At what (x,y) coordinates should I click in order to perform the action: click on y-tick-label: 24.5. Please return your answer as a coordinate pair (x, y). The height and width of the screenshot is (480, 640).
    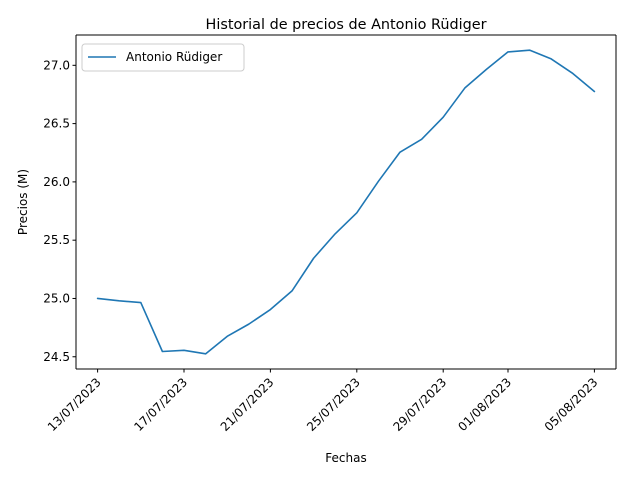
    Looking at the image, I should click on (56, 357).